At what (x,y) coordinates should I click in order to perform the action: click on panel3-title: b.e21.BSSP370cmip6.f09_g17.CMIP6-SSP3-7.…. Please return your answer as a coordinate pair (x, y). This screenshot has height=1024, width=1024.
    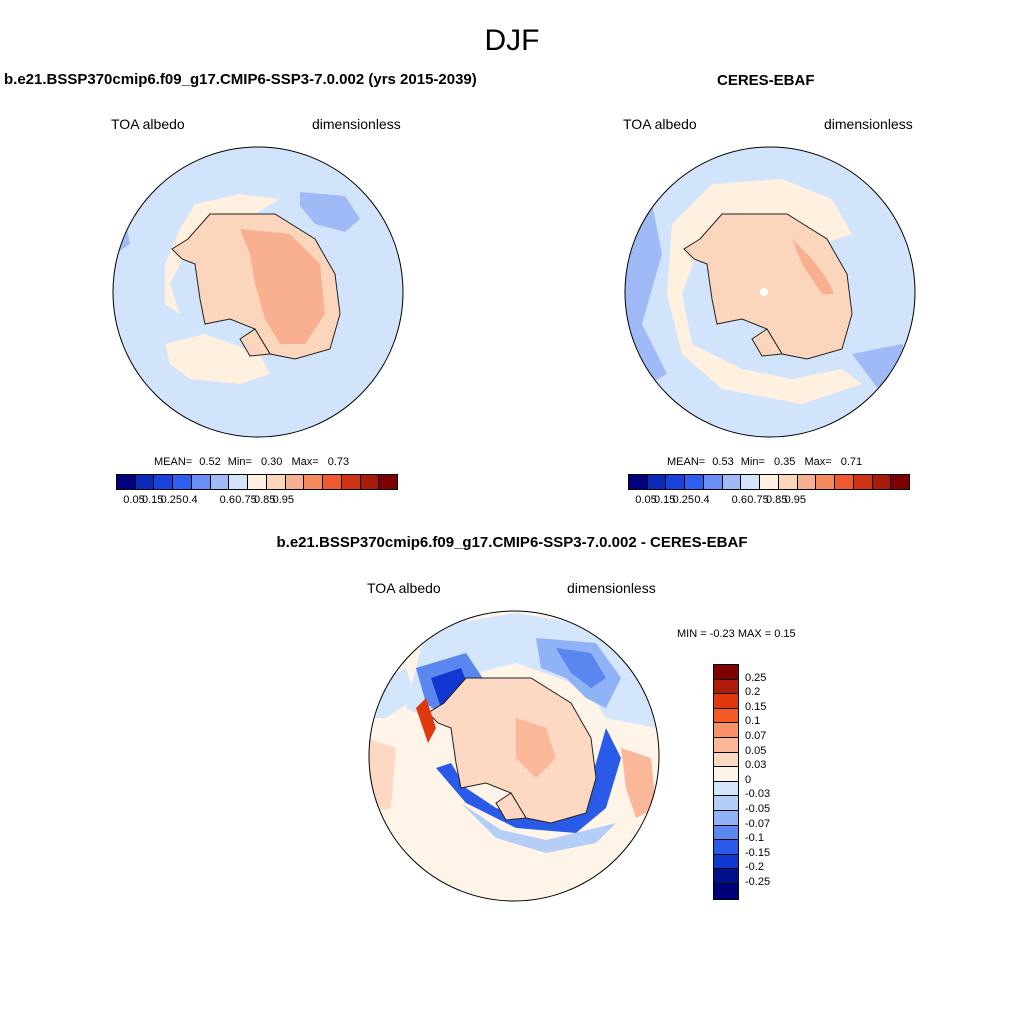
    Looking at the image, I should click on (512, 542).